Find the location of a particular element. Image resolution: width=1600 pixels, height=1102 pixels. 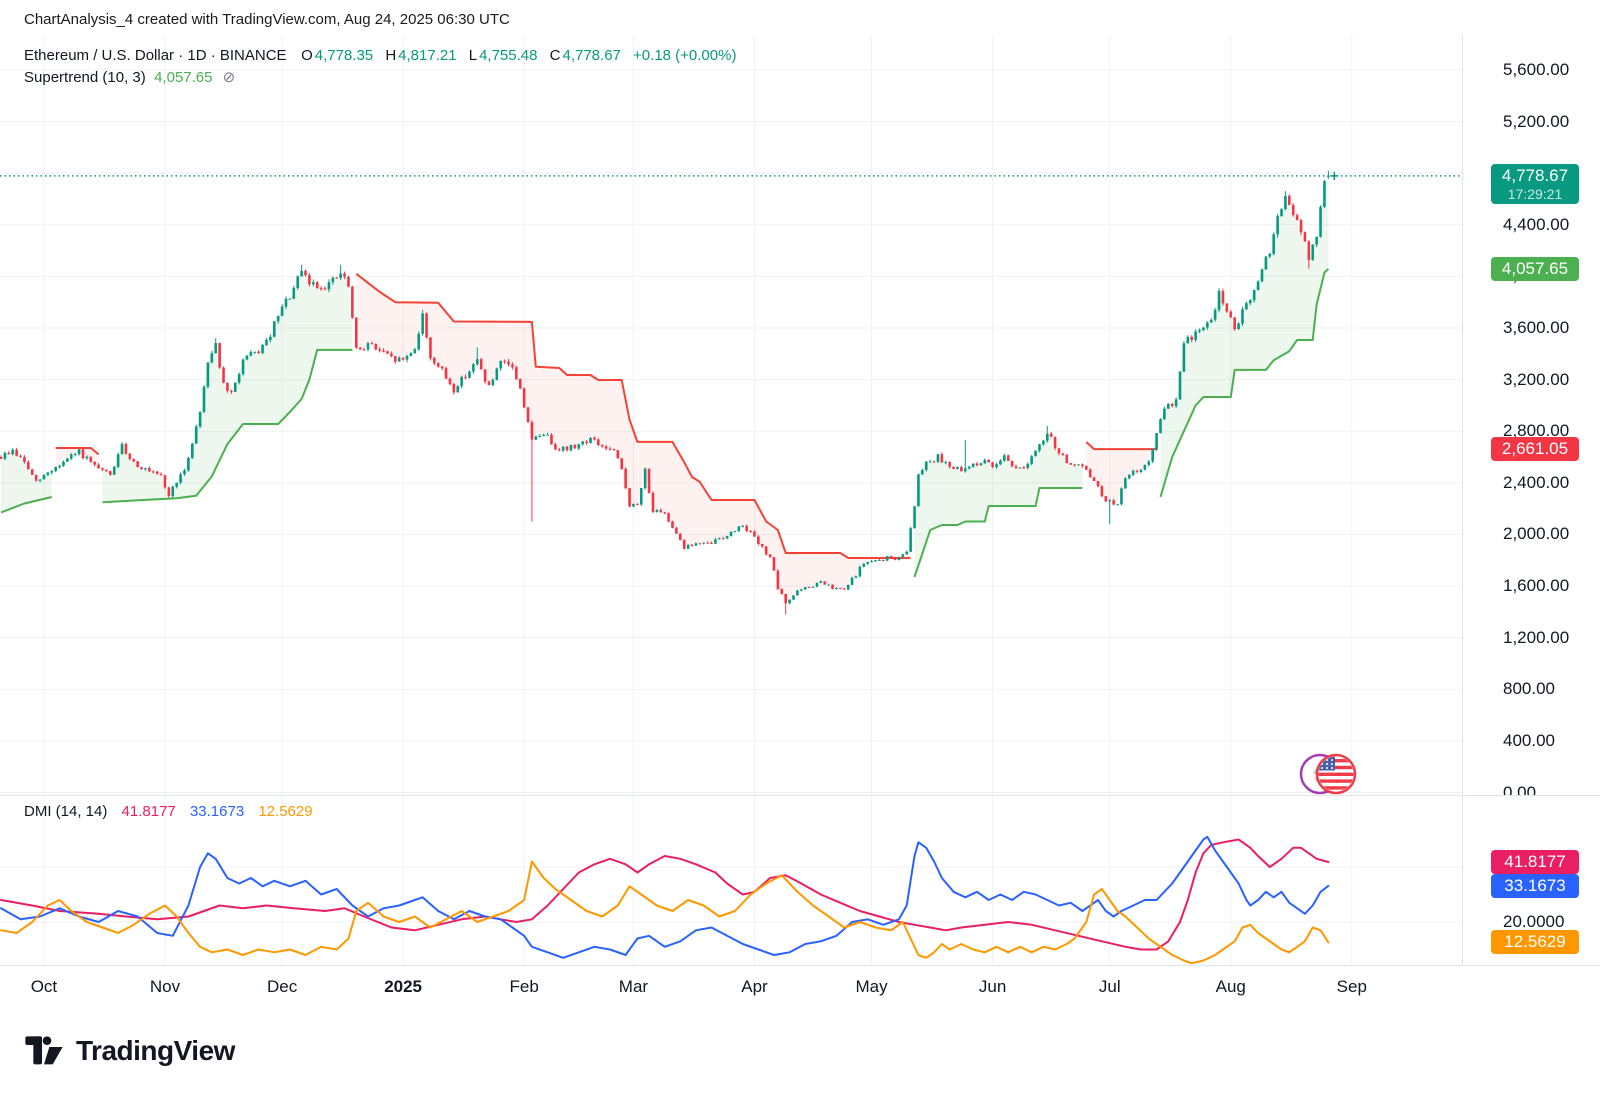

tradingview-logo-icon is located at coordinates (44, 1050).